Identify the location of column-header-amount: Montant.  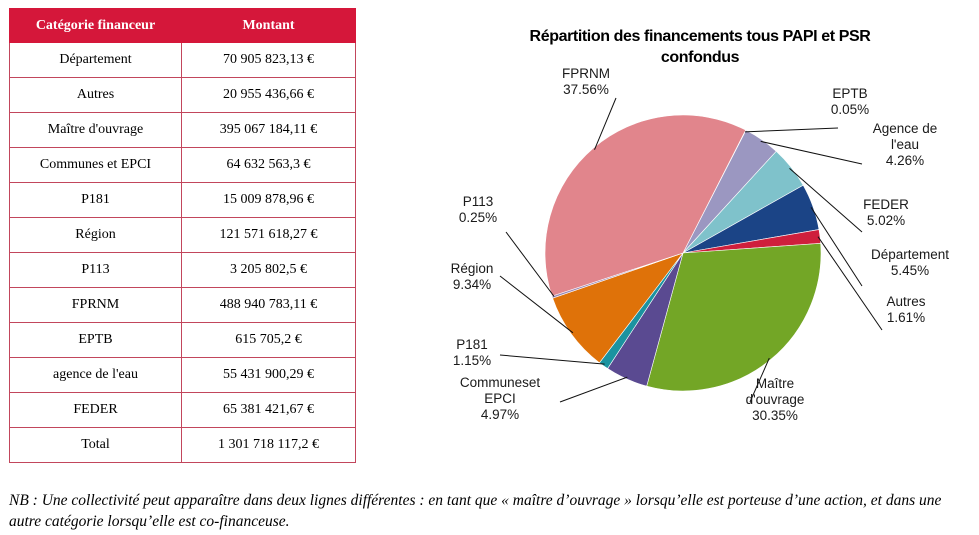
(268, 25).